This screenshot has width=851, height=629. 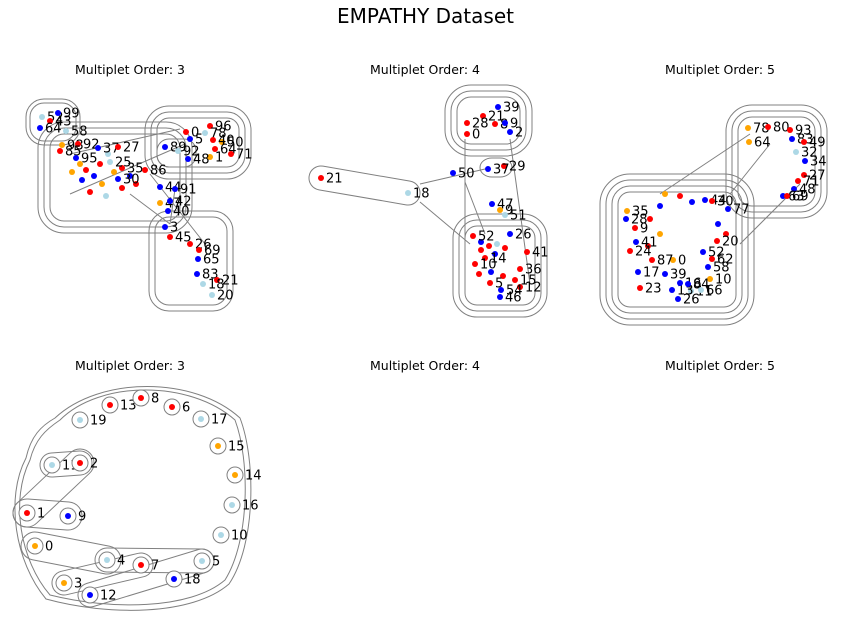 I want to click on panel-order4-bottom: Multiplet Order: 4, so click(x=425, y=373).